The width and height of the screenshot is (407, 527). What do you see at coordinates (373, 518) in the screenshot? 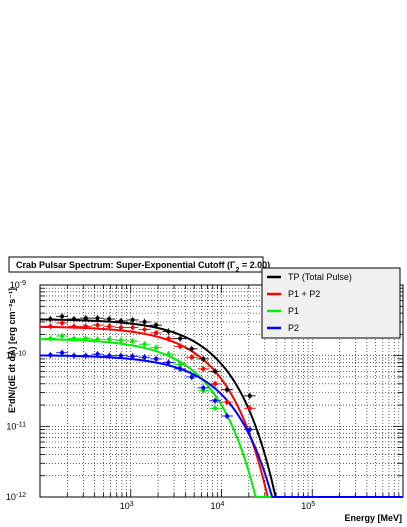
I see `x-axis-title: Energy [MeV]` at bounding box center [373, 518].